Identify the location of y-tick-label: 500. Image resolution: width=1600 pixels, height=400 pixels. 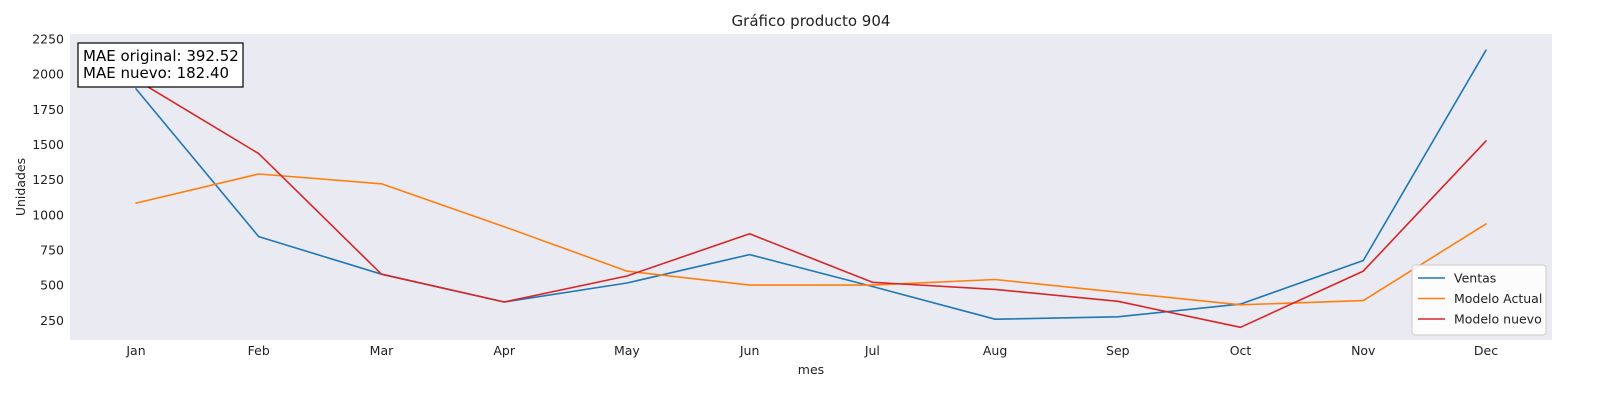
(52, 285).